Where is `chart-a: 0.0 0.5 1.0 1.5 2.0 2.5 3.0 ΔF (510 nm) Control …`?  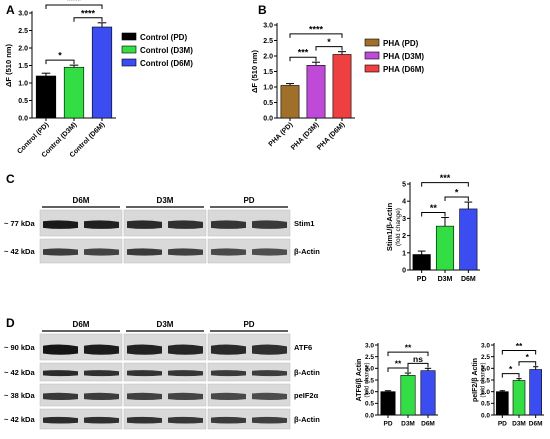
chart-a: 0.0 0.5 1.0 1.5 2.0 2.5 3.0 ΔF (510 nm) Control … is located at coordinates (98, 79).